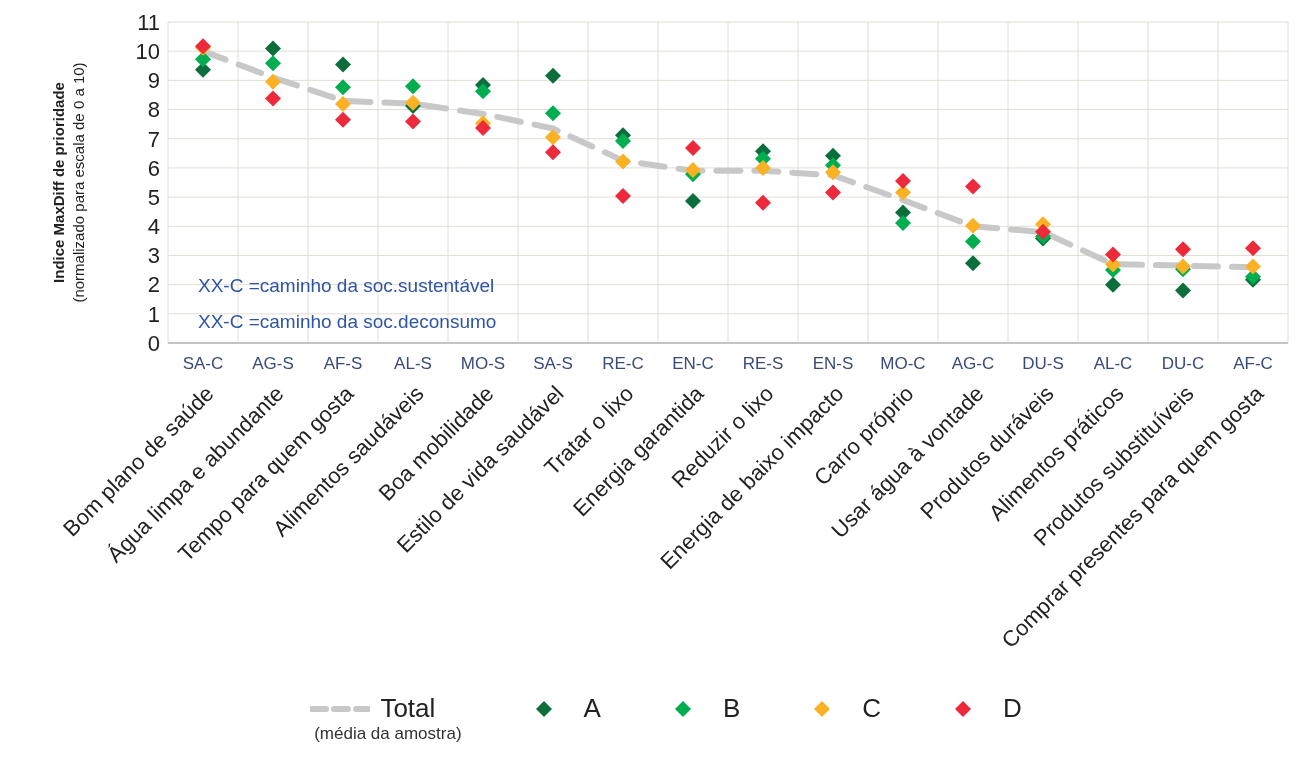  I want to click on text: DU-C, so click(1183, 363).